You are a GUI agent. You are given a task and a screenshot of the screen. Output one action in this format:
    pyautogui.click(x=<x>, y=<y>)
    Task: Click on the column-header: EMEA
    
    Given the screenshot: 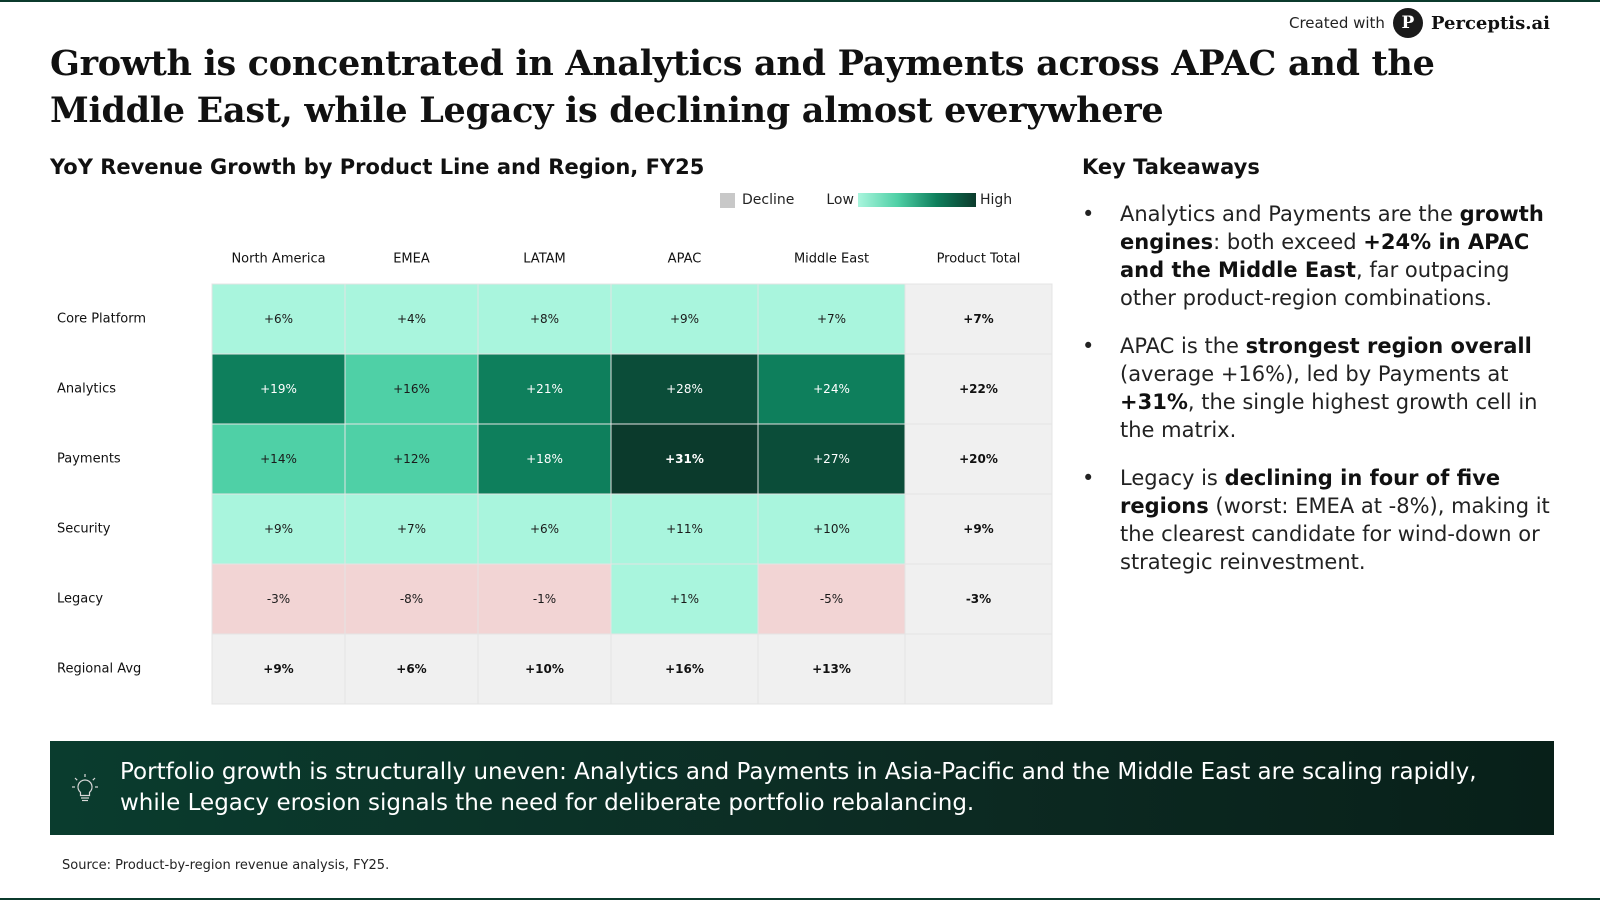 What is the action you would take?
    pyautogui.click(x=411, y=259)
    